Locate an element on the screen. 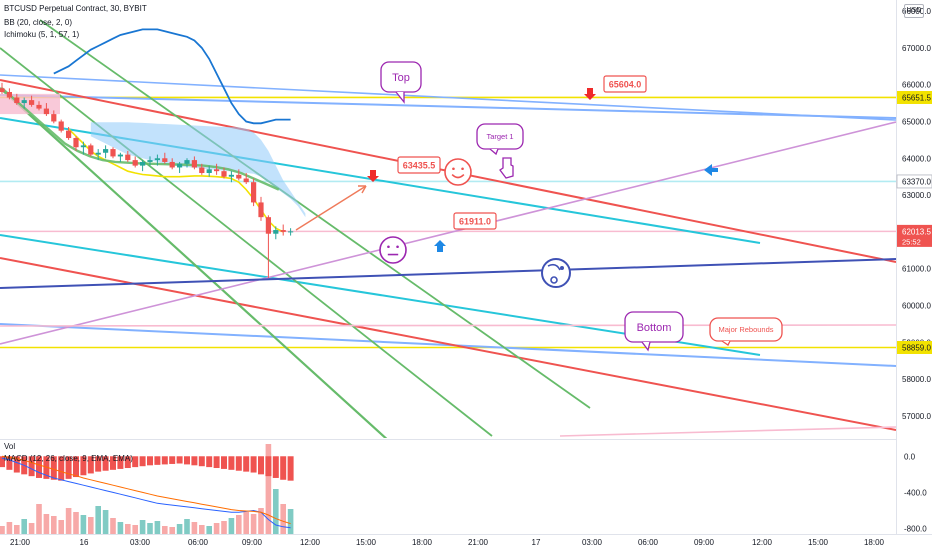 Image resolution: width=932 pixels, height=555 pixels. callout-major-rebounds: Major Rebounds is located at coordinates (746, 331).